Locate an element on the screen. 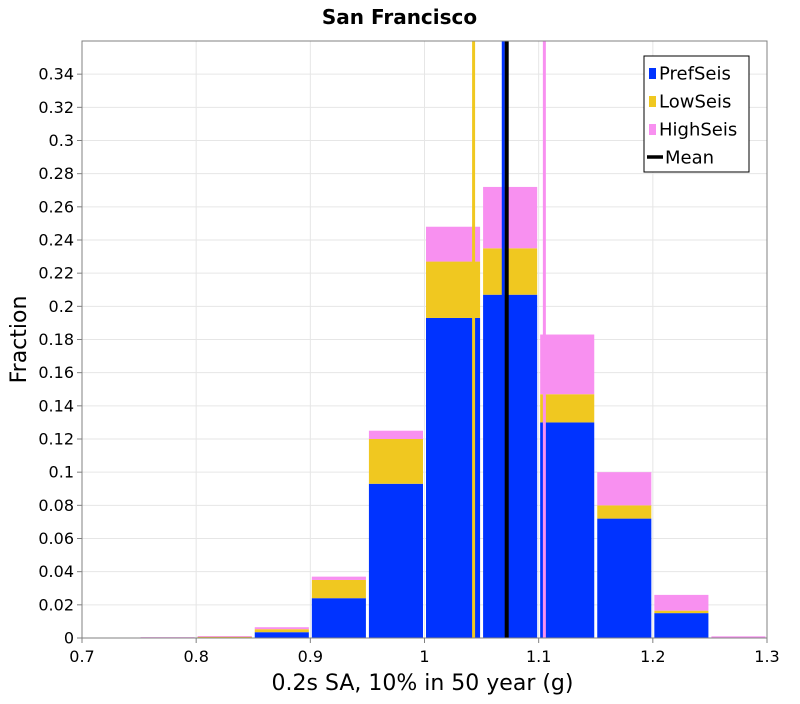 The width and height of the screenshot is (800, 704). y-tick-label: 0.14 is located at coordinates (56, 405).